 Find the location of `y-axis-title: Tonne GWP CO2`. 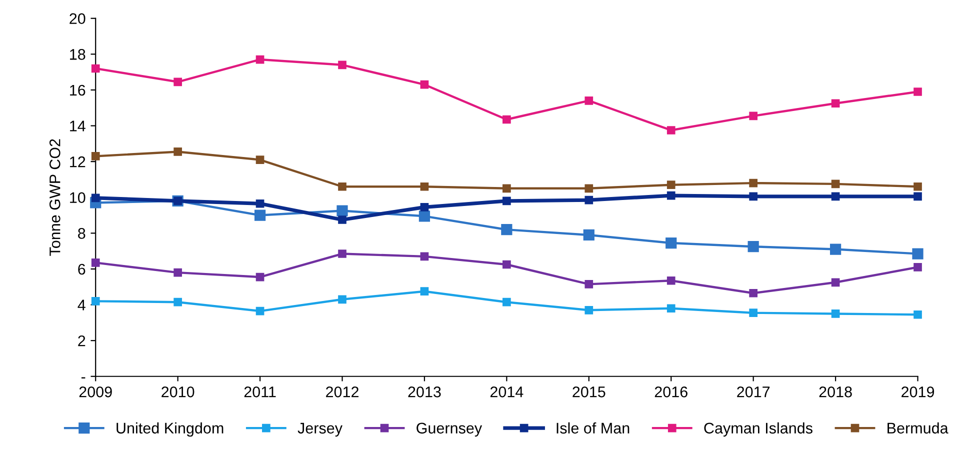

y-axis-title: Tonne GWP CO2 is located at coordinates (54, 197).